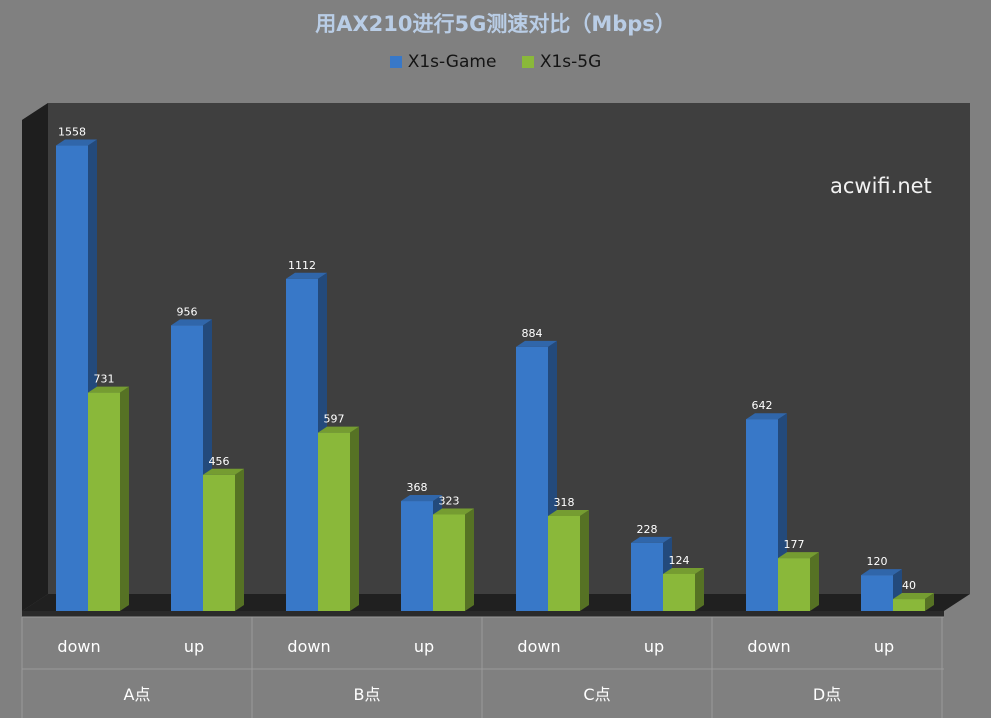  What do you see at coordinates (496, 602) in the screenshot?
I see `plot-floor` at bounding box center [496, 602].